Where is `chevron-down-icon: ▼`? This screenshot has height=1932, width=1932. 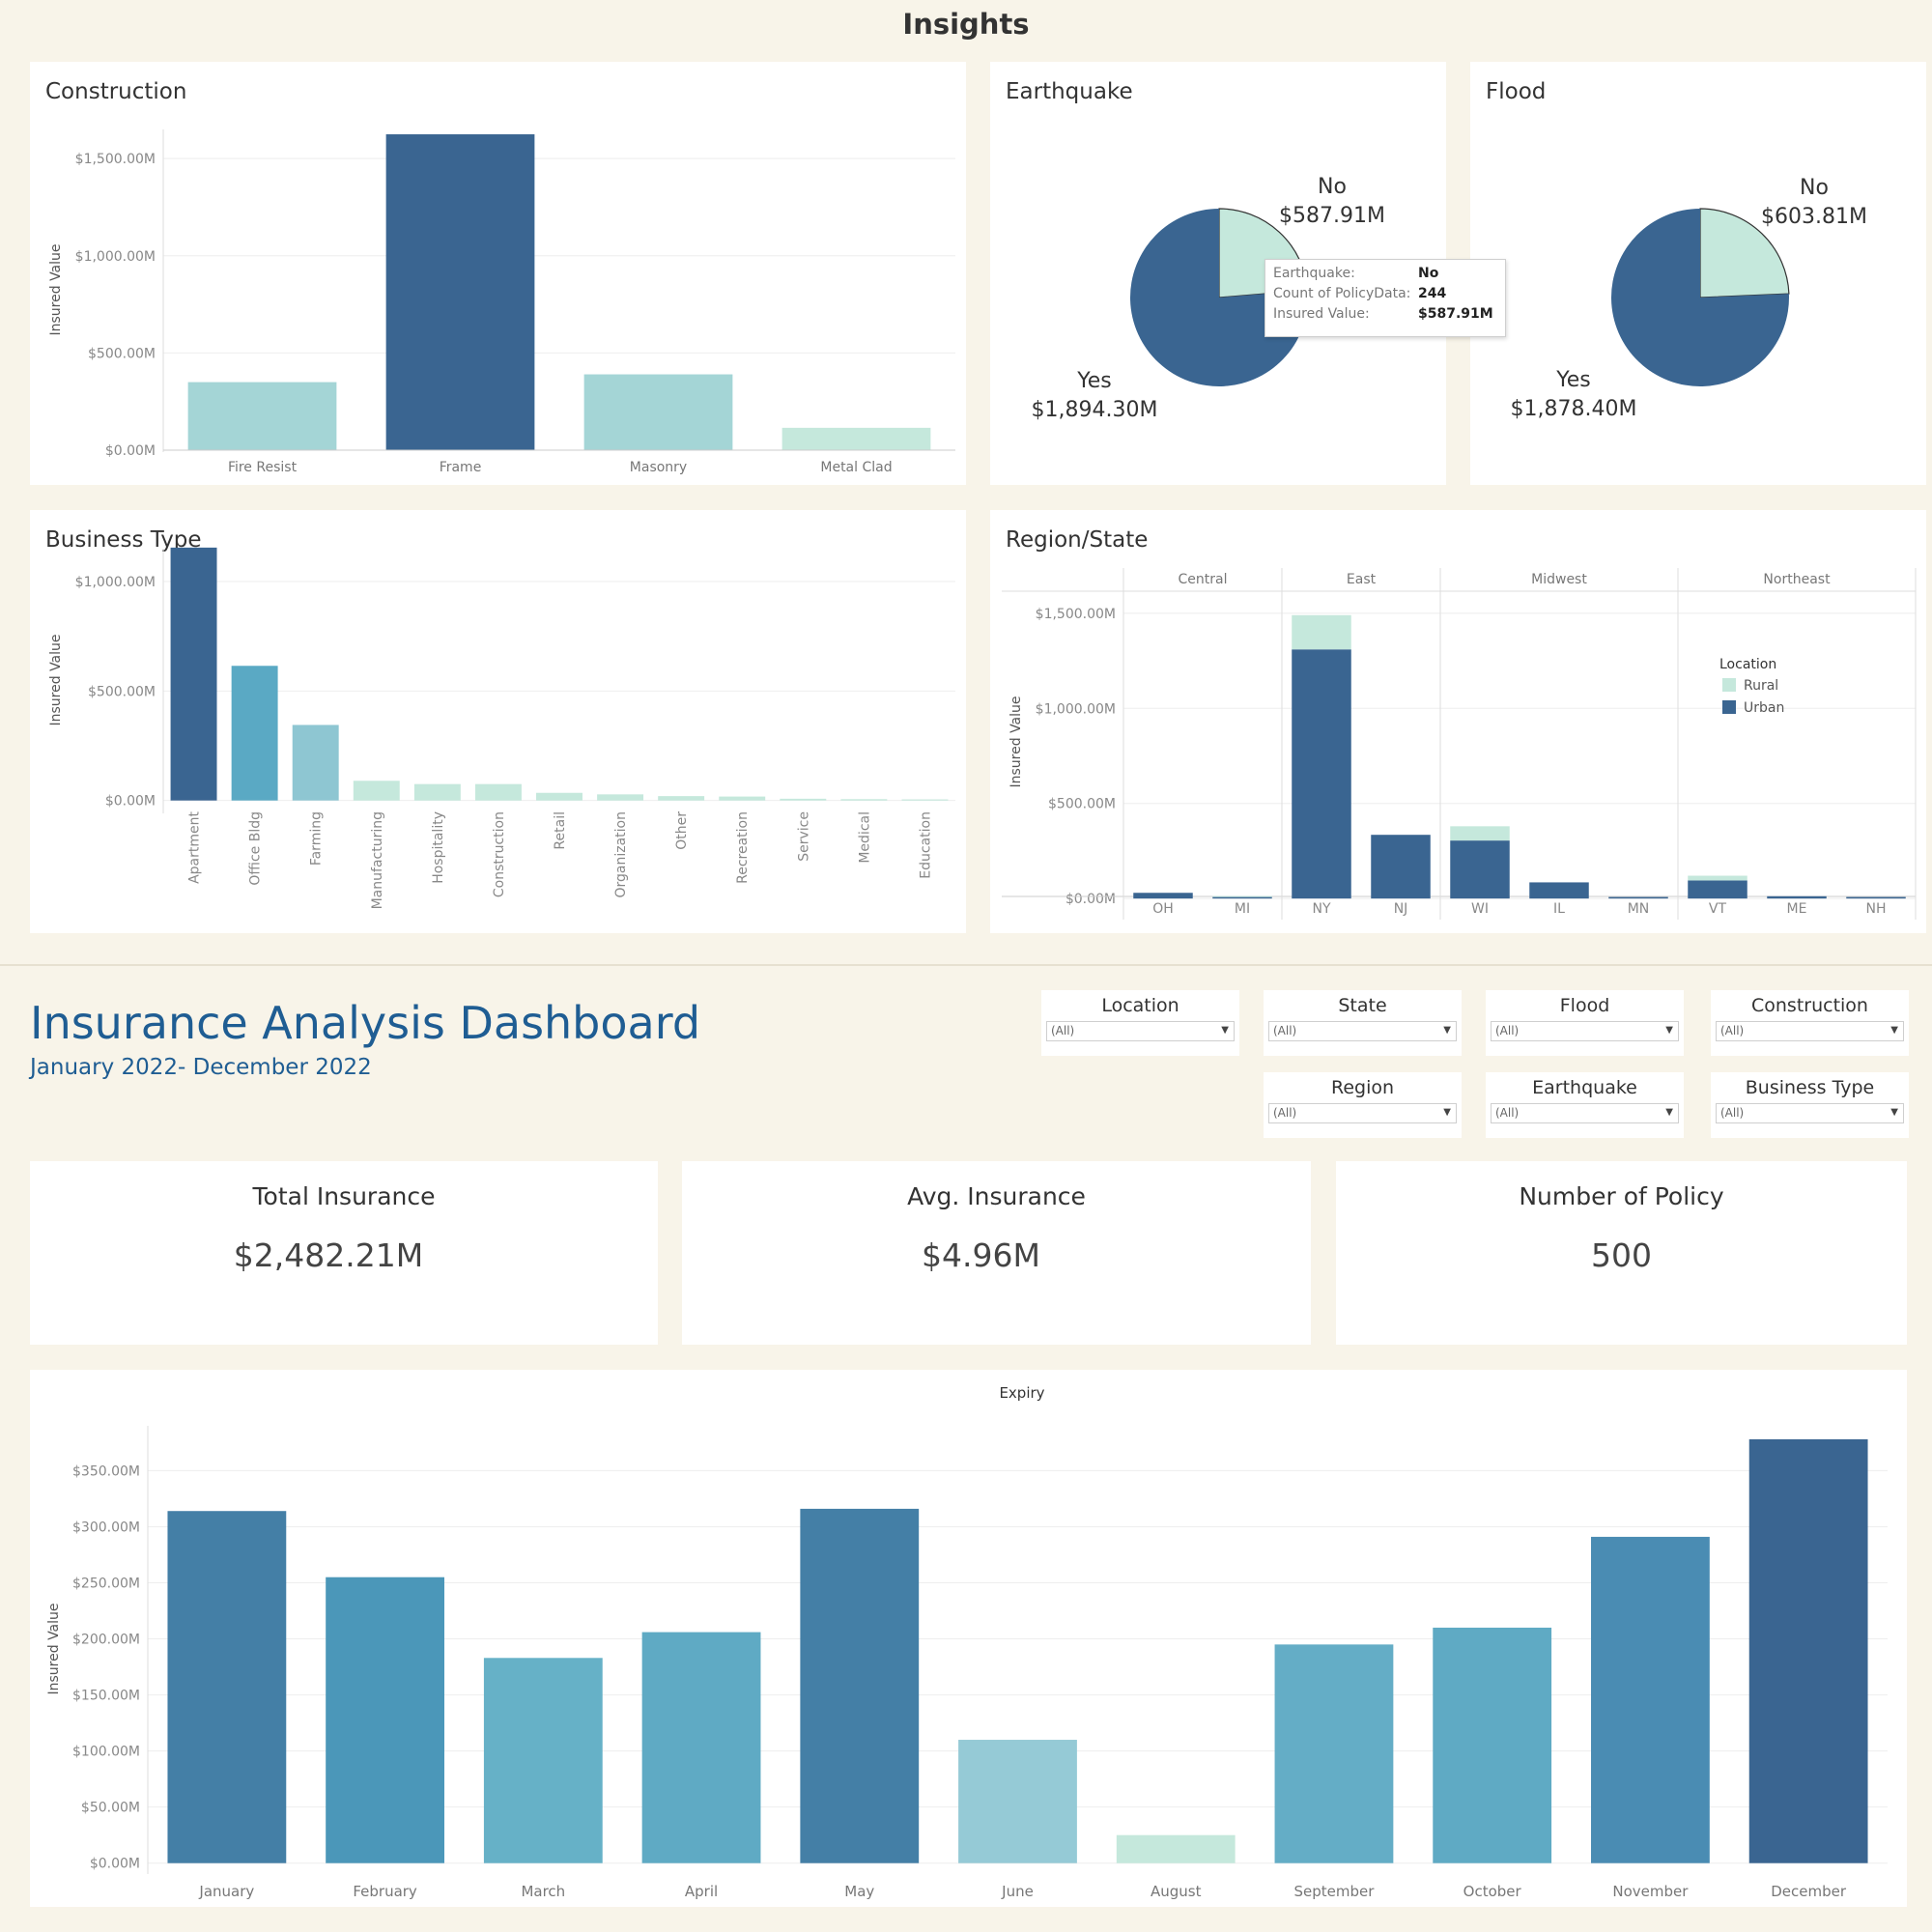
chevron-down-icon: ▼ is located at coordinates (1447, 1030).